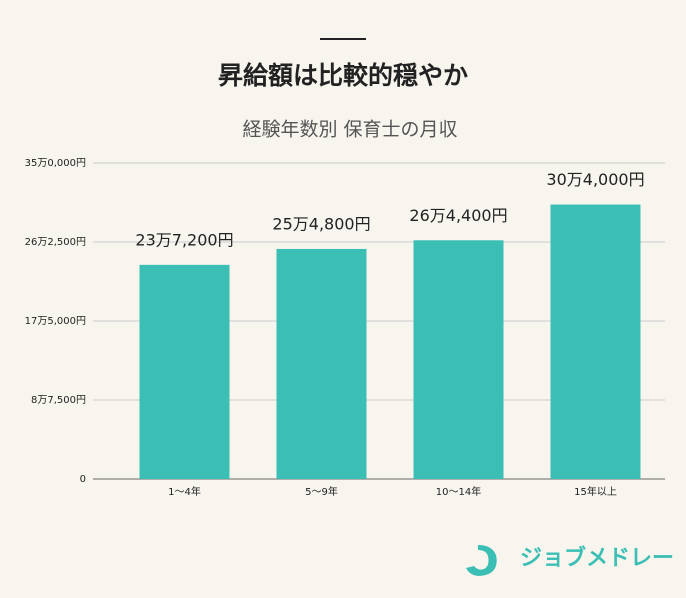 The height and width of the screenshot is (598, 686). Describe the element at coordinates (349, 130) in the screenshot. I see `chart-subtitle: 経験年数別 保育士の月収` at that location.